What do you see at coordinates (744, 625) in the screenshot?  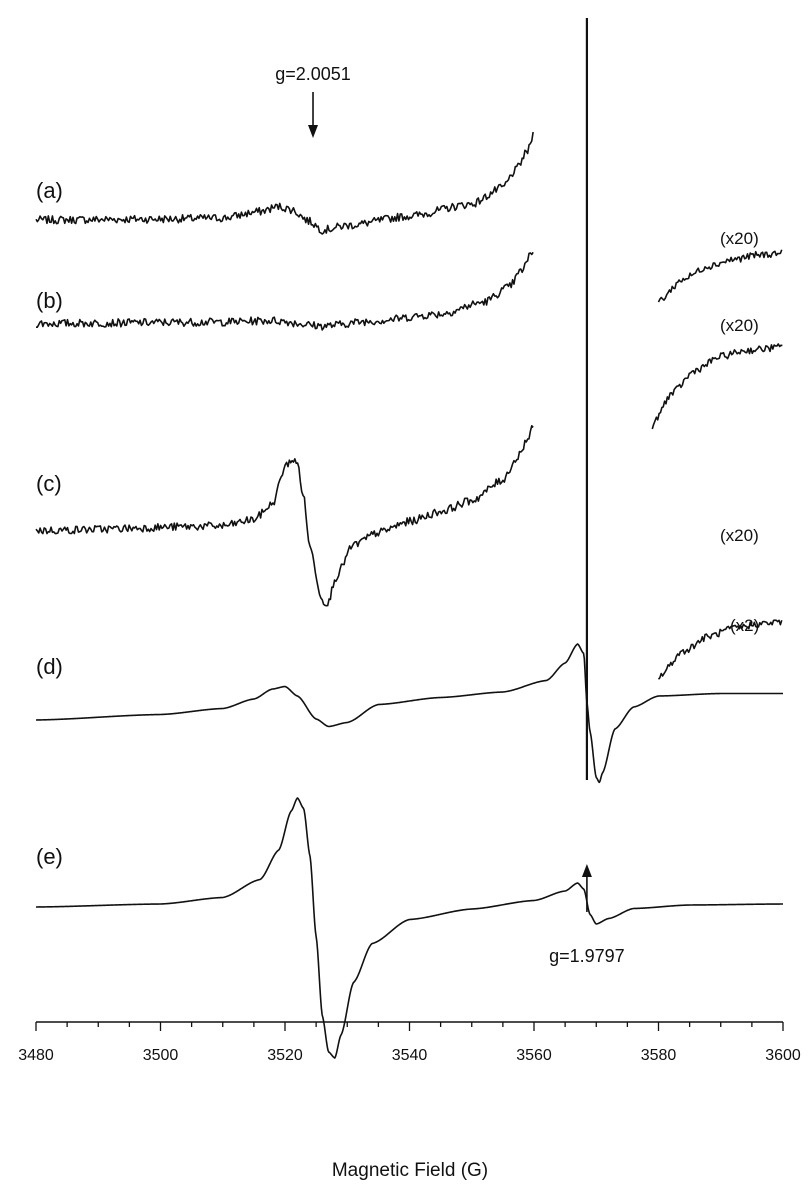 I see `scale-label-d: (x2)` at bounding box center [744, 625].